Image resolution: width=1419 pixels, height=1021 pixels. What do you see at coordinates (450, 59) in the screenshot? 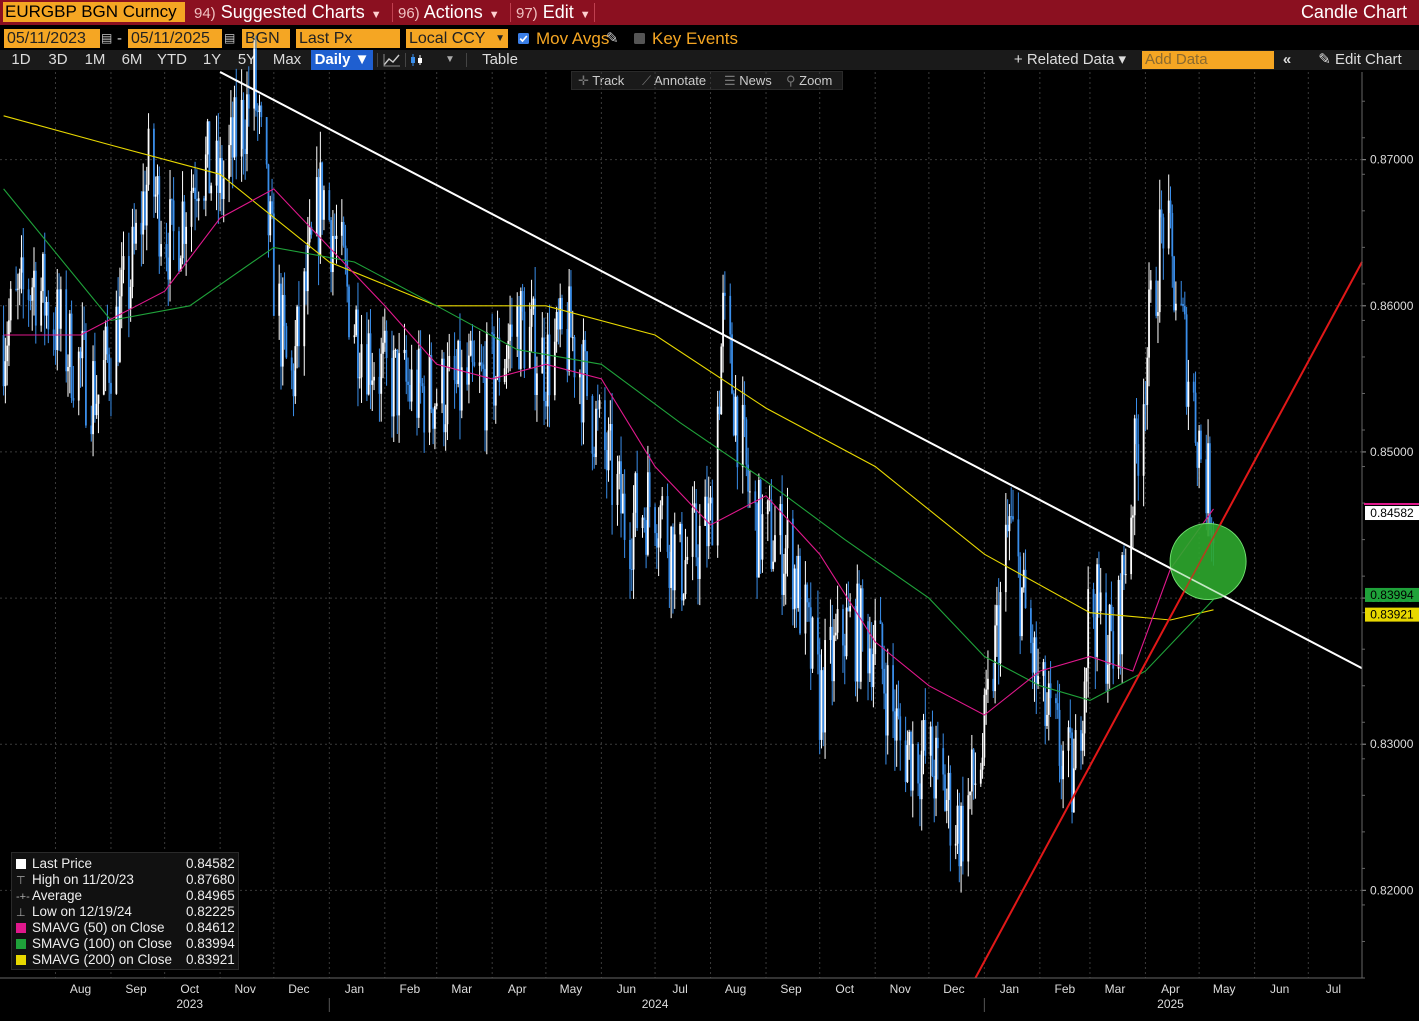
I see `chevron-down-icon: ▼` at bounding box center [450, 59].